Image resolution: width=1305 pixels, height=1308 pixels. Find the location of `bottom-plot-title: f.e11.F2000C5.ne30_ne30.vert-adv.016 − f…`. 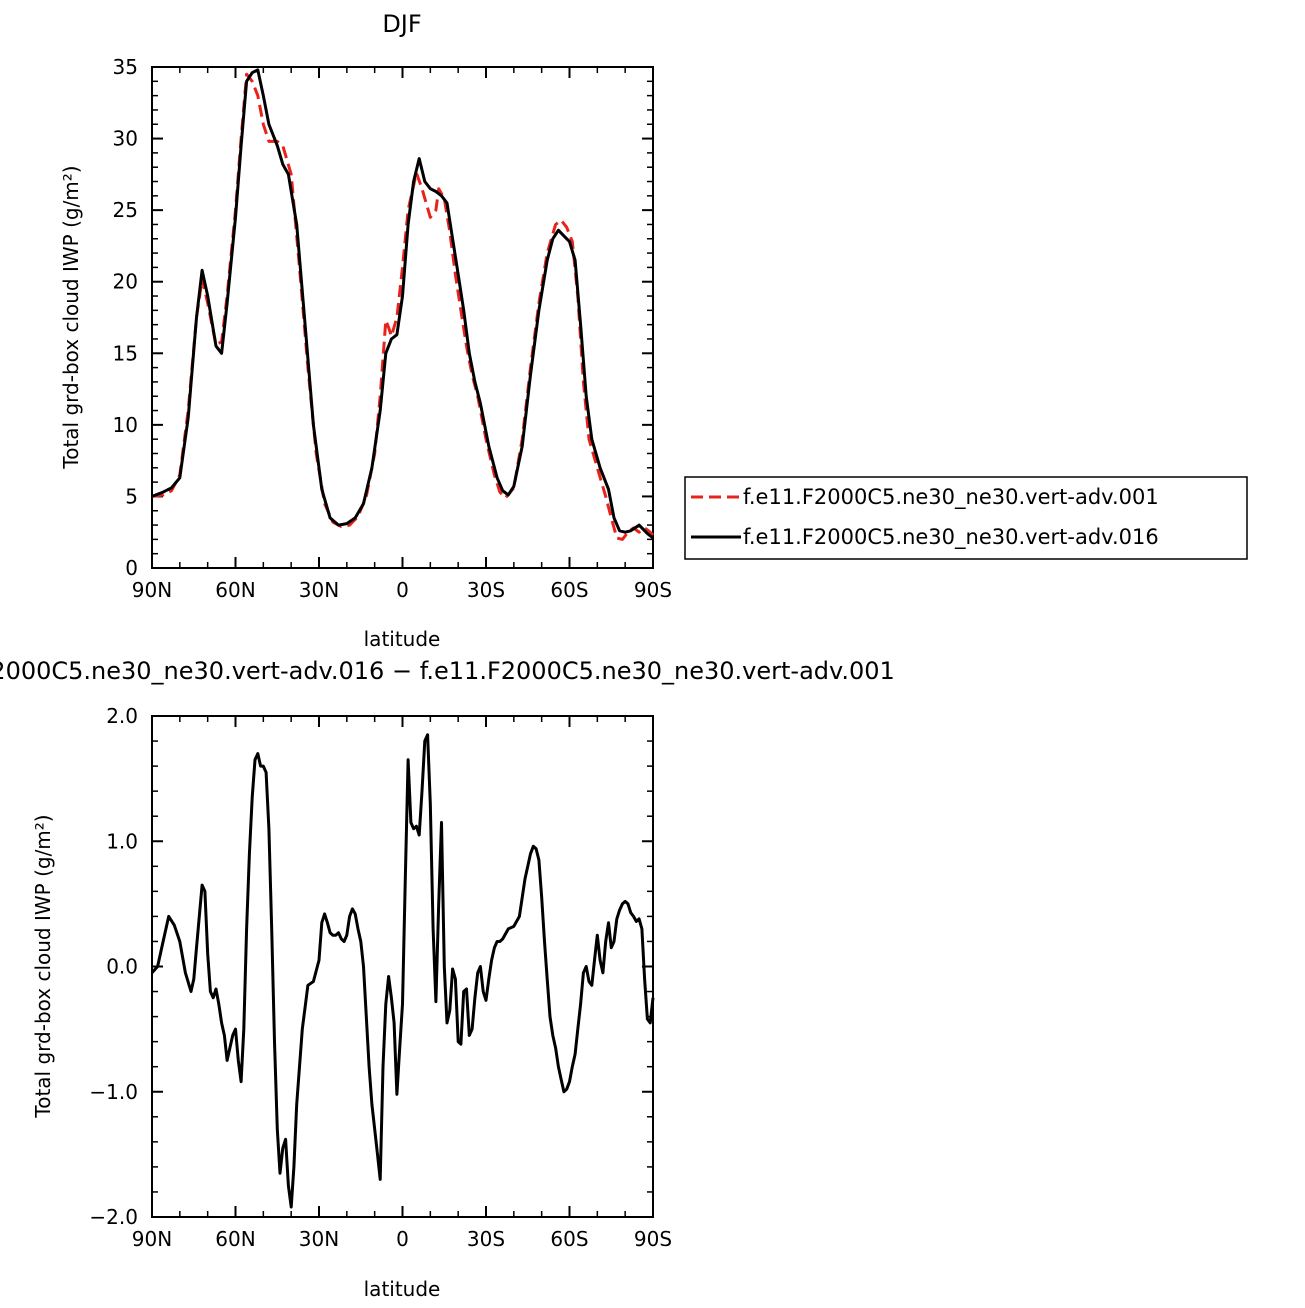

bottom-plot-title: f.e11.F2000C5.ne30_ne30.vert-adv.016 − f… is located at coordinates (447, 671).